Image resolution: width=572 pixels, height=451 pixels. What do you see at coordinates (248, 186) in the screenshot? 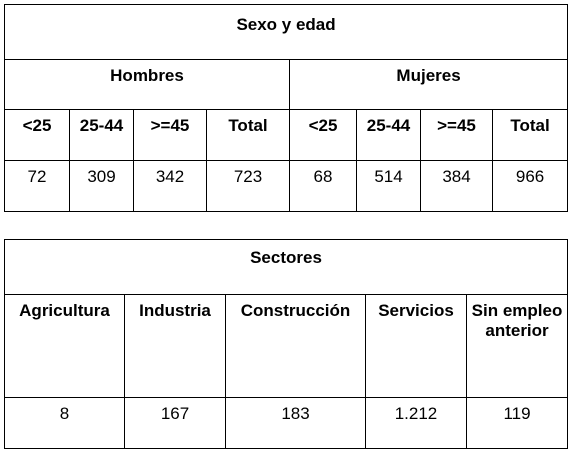
I see `value-men-total: 723` at bounding box center [248, 186].